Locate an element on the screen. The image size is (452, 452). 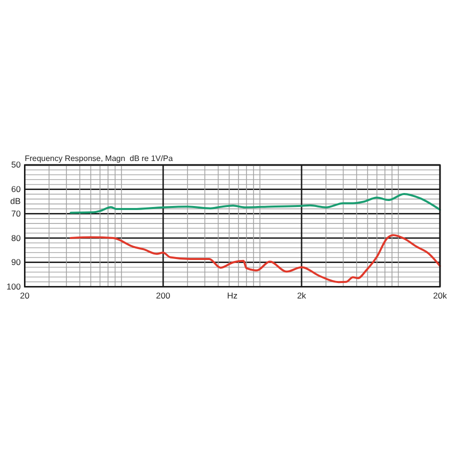
y-tick-label: 100 is located at coordinates (13, 286).